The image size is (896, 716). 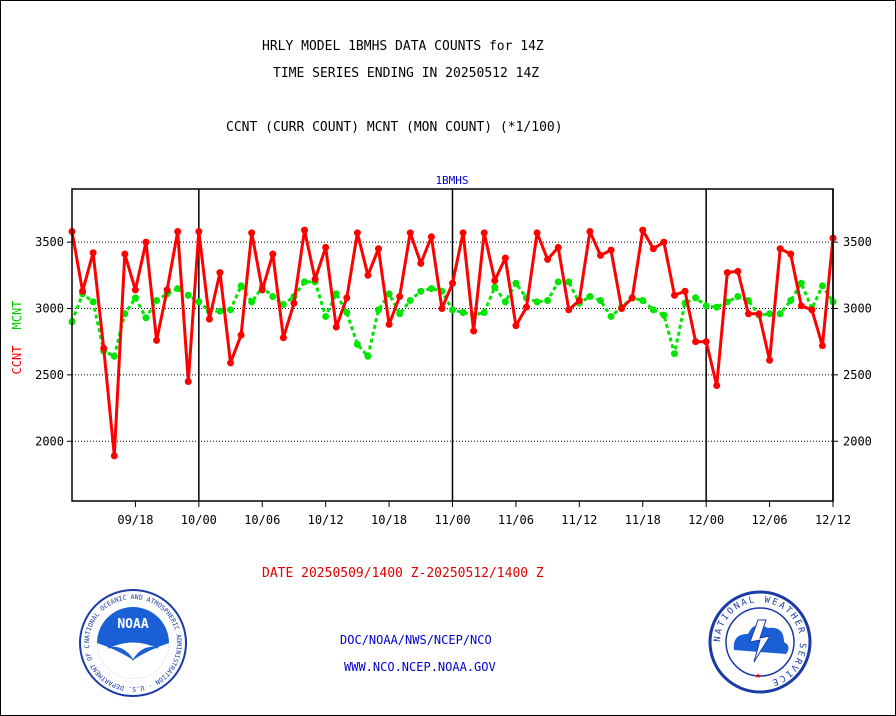 What do you see at coordinates (420, 667) in the screenshot?
I see `website-label: WWW.NCO.NCEP.NOAA.GOV` at bounding box center [420, 667].